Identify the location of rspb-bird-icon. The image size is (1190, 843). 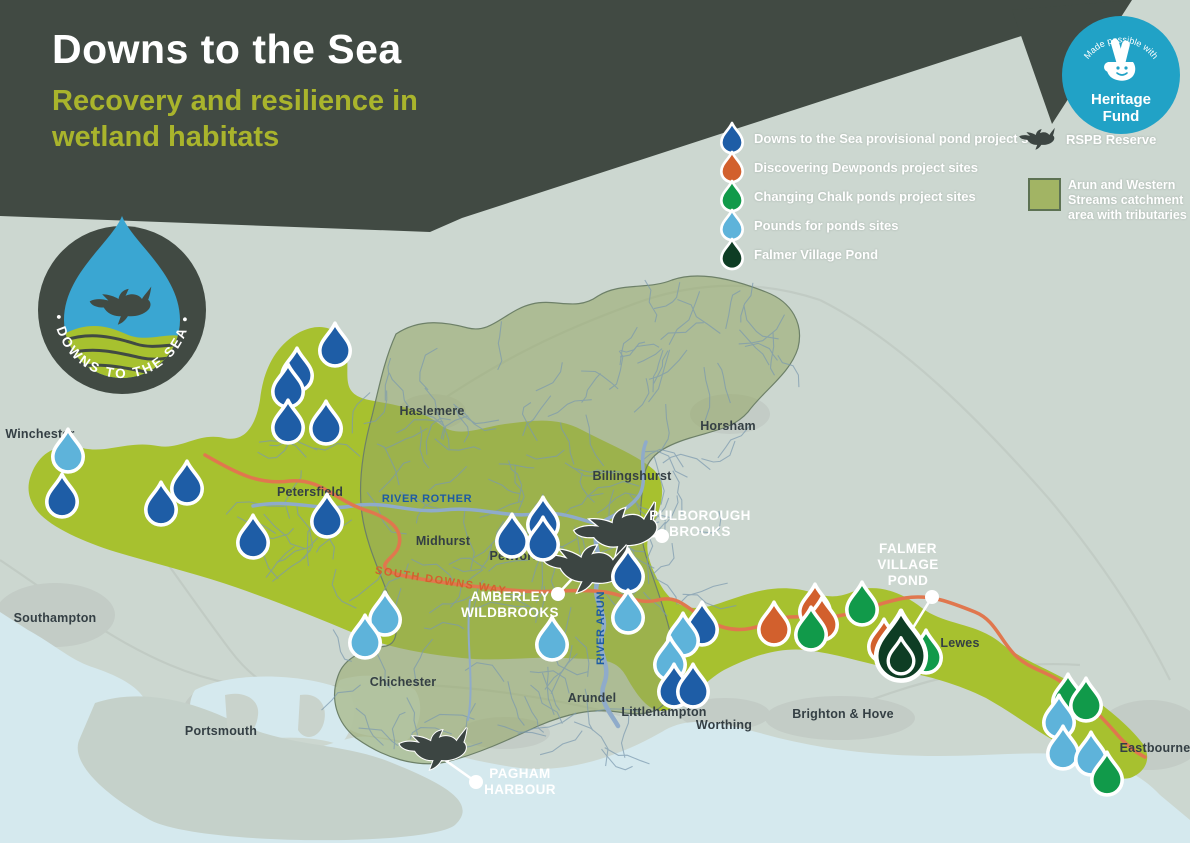
(1037, 138).